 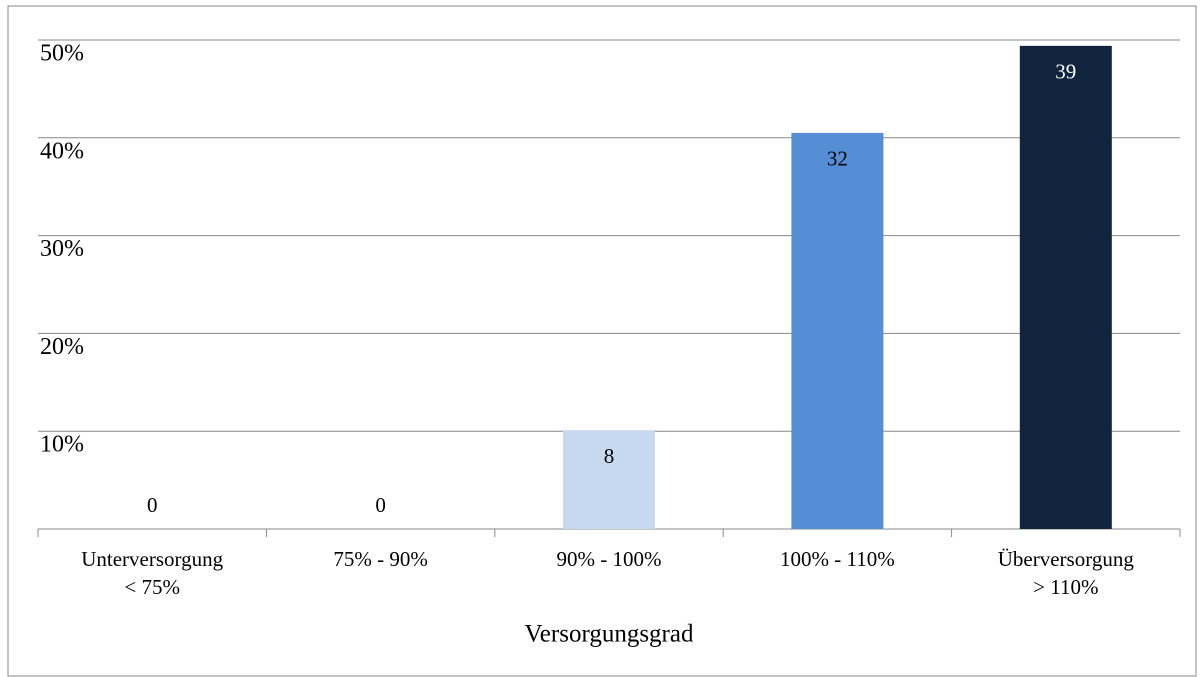 I want to click on x-tick-label: > 110%, so click(x=1065, y=587).